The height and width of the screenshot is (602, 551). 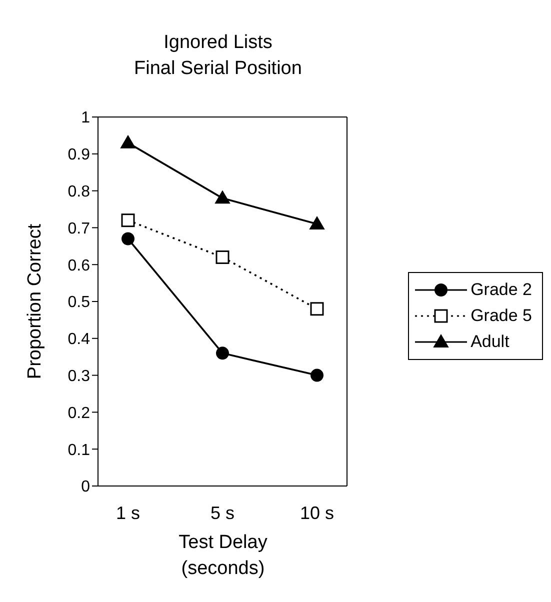 I want to click on y-tick-label: 0.4, so click(x=79, y=339).